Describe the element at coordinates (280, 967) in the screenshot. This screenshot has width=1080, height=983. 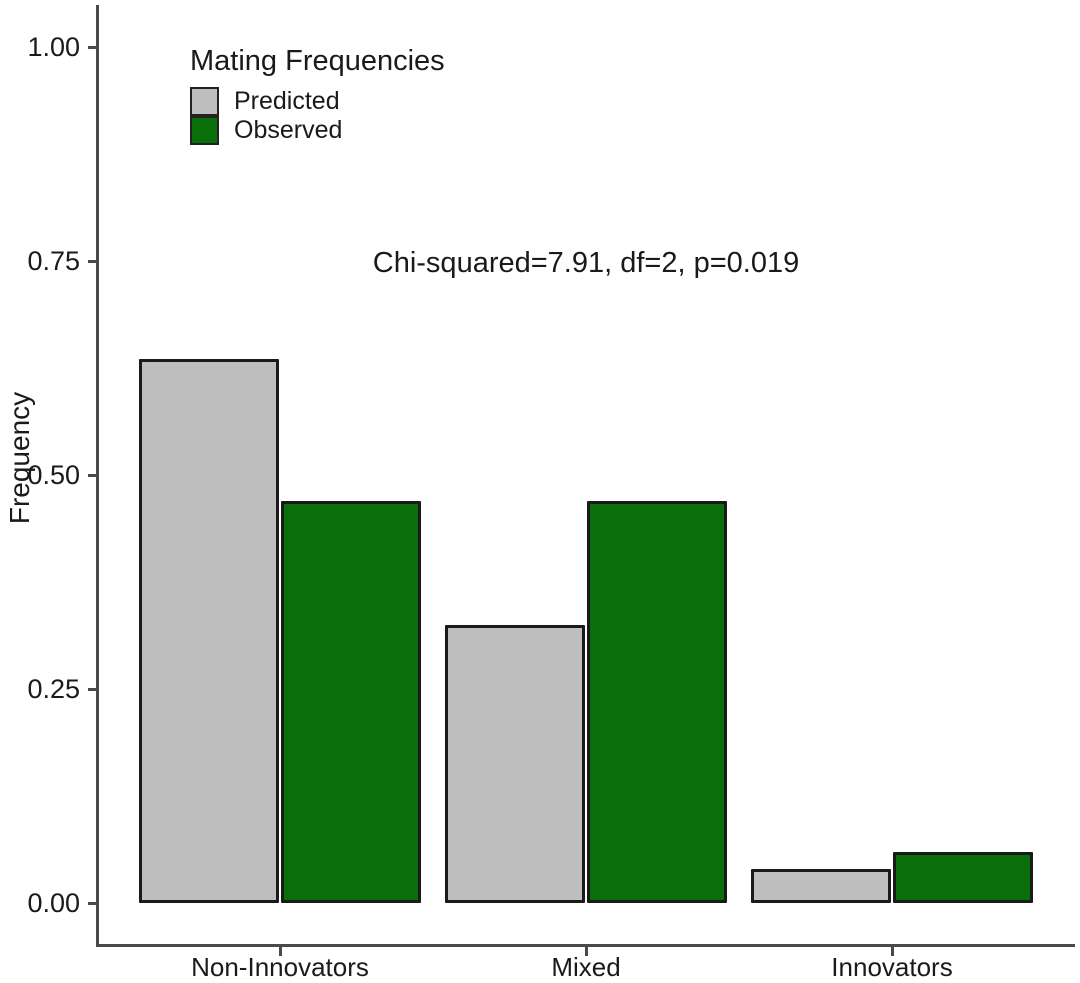
I see `x-tick-label-non-innovators: Non-Innovators` at that location.